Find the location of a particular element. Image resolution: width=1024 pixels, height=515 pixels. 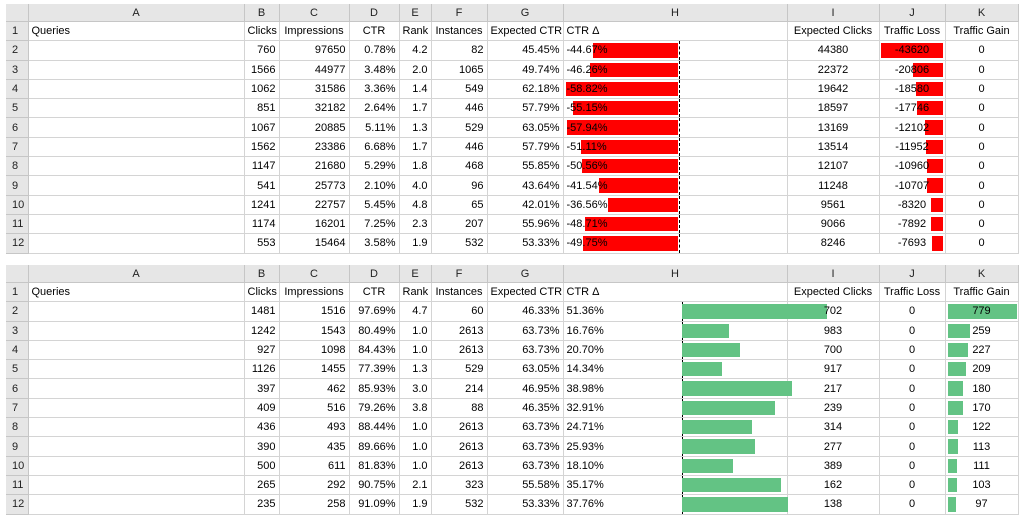

ctr-delta-cell: -48.71% is located at coordinates (675, 224).